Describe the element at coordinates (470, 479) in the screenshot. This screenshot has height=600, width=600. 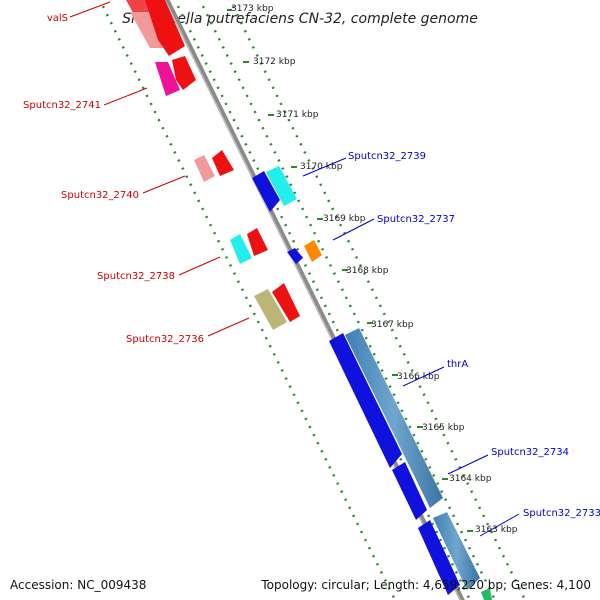
I see `kbp-label: 3164 kbp` at that location.